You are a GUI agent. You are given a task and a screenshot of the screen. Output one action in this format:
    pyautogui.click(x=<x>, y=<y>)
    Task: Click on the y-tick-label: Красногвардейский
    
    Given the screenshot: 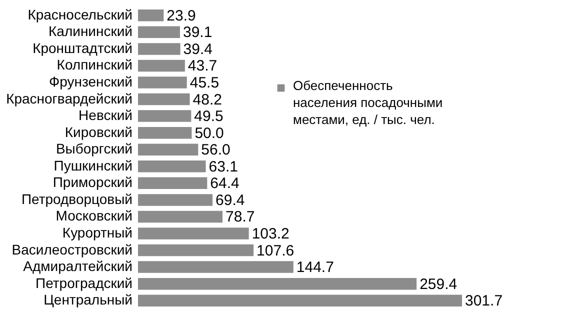 What is the action you would take?
    pyautogui.click(x=69, y=98)
    